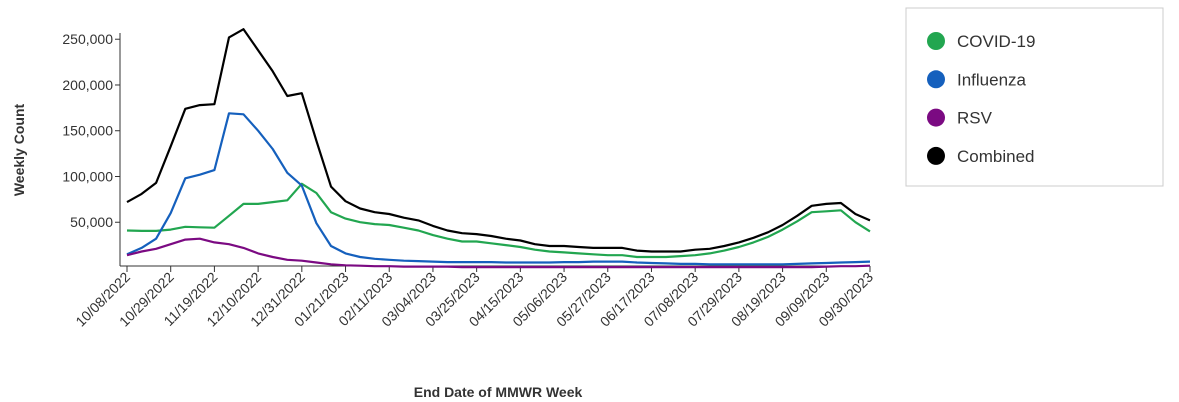 The height and width of the screenshot is (402, 1179). What do you see at coordinates (87, 39) in the screenshot?
I see `y-tick-label: 250,000` at bounding box center [87, 39].